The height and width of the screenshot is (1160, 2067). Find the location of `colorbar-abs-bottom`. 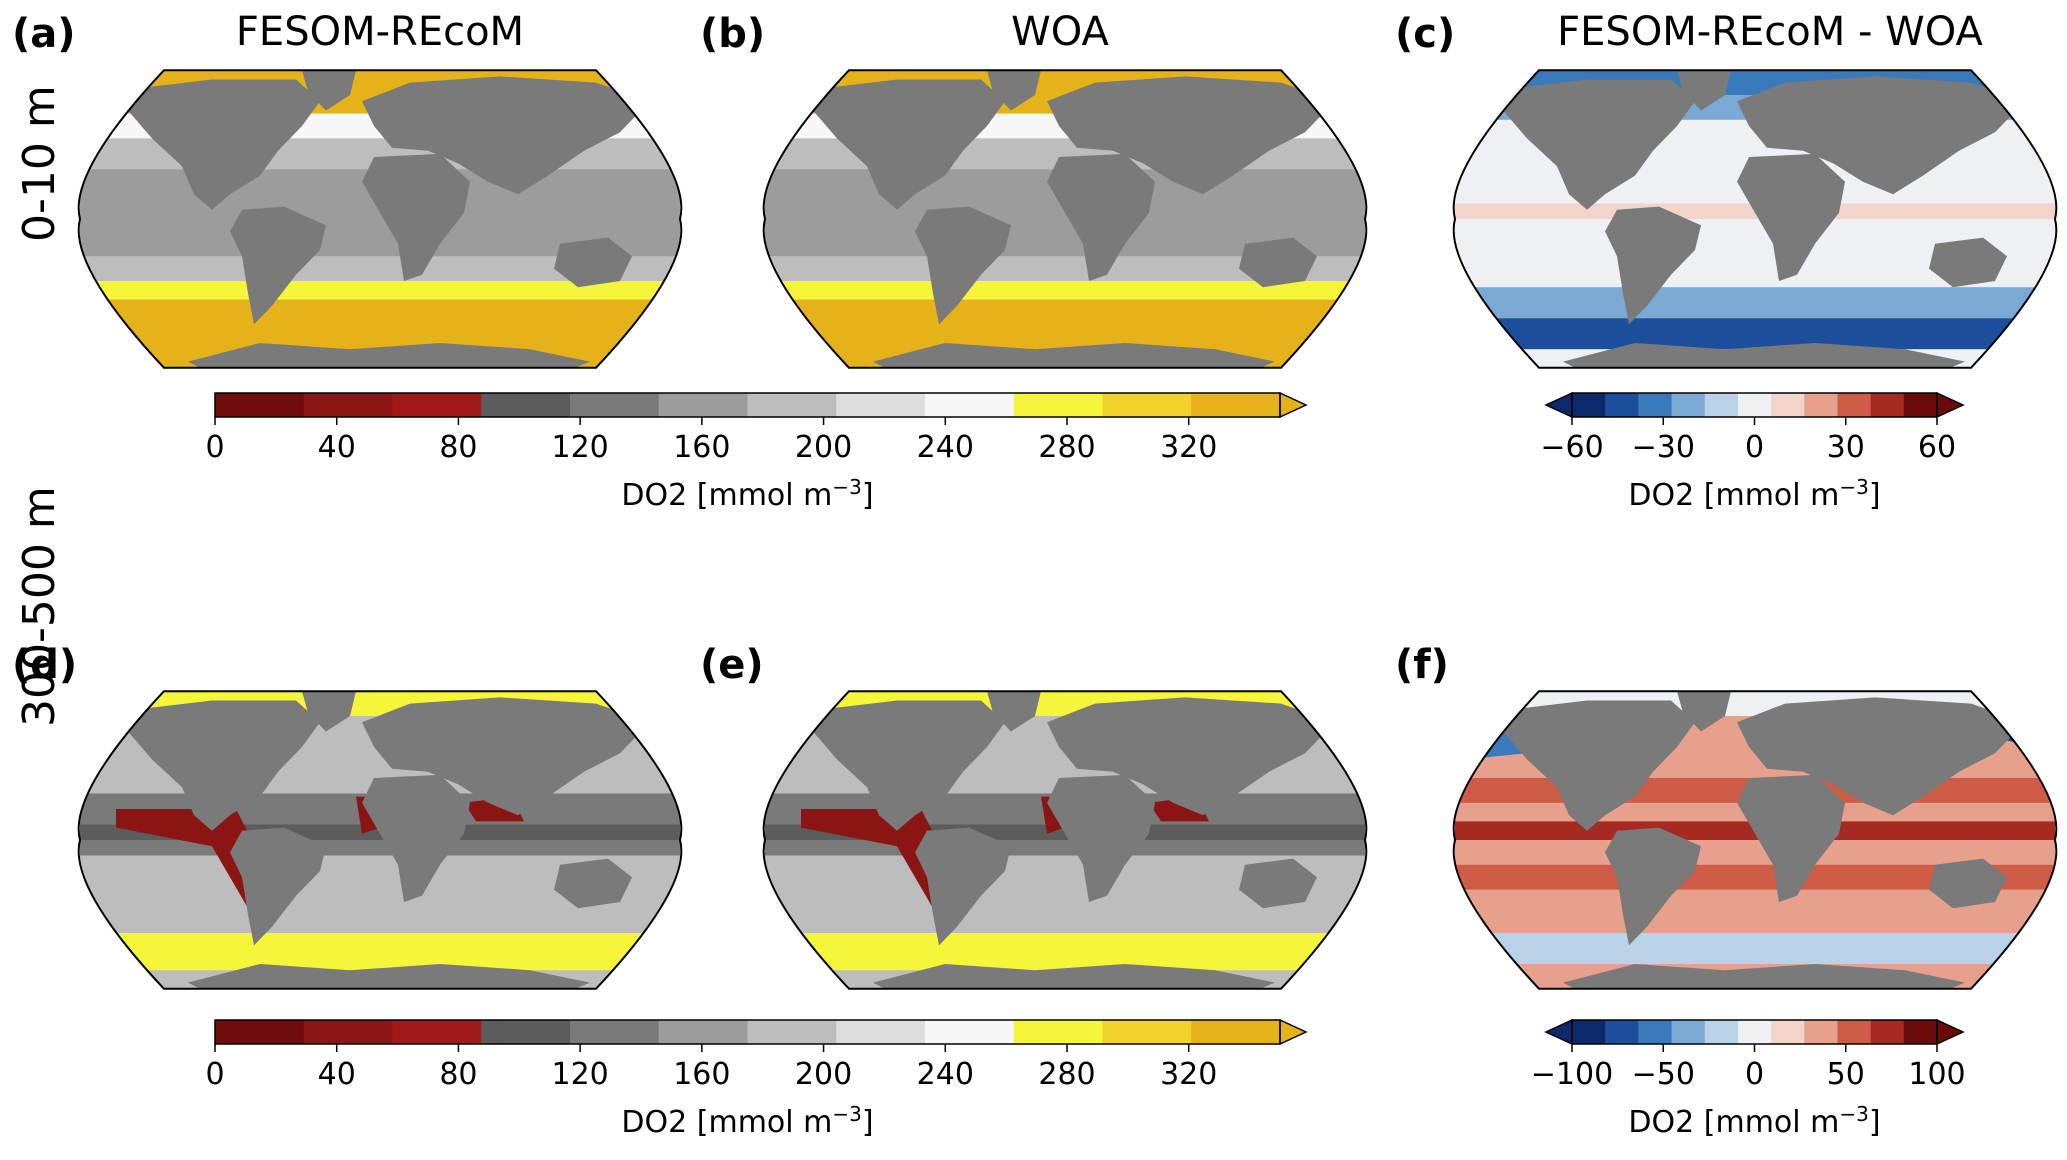

colorbar-abs-bottom is located at coordinates (761, 1035).